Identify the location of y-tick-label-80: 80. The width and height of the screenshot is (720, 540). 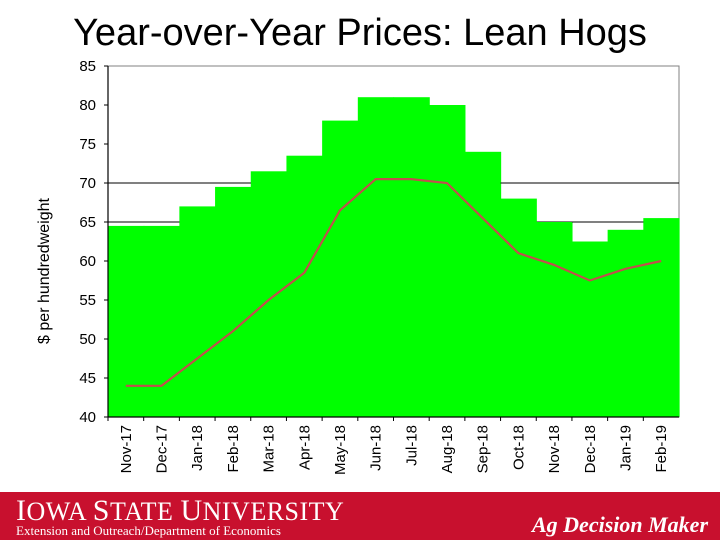
(87, 105).